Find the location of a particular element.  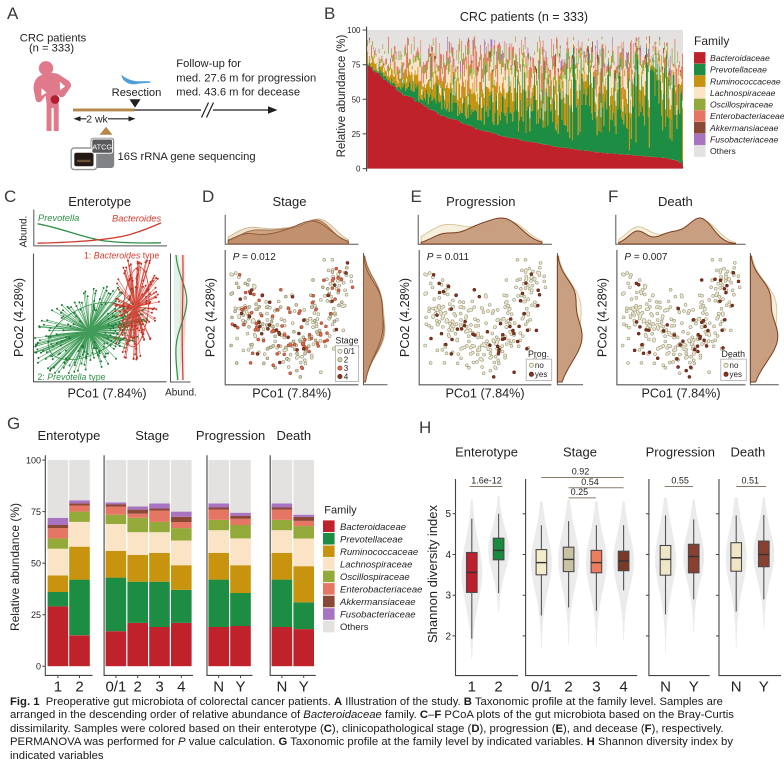

svg-text: Oscillospiraceae is located at coordinates (741, 105).